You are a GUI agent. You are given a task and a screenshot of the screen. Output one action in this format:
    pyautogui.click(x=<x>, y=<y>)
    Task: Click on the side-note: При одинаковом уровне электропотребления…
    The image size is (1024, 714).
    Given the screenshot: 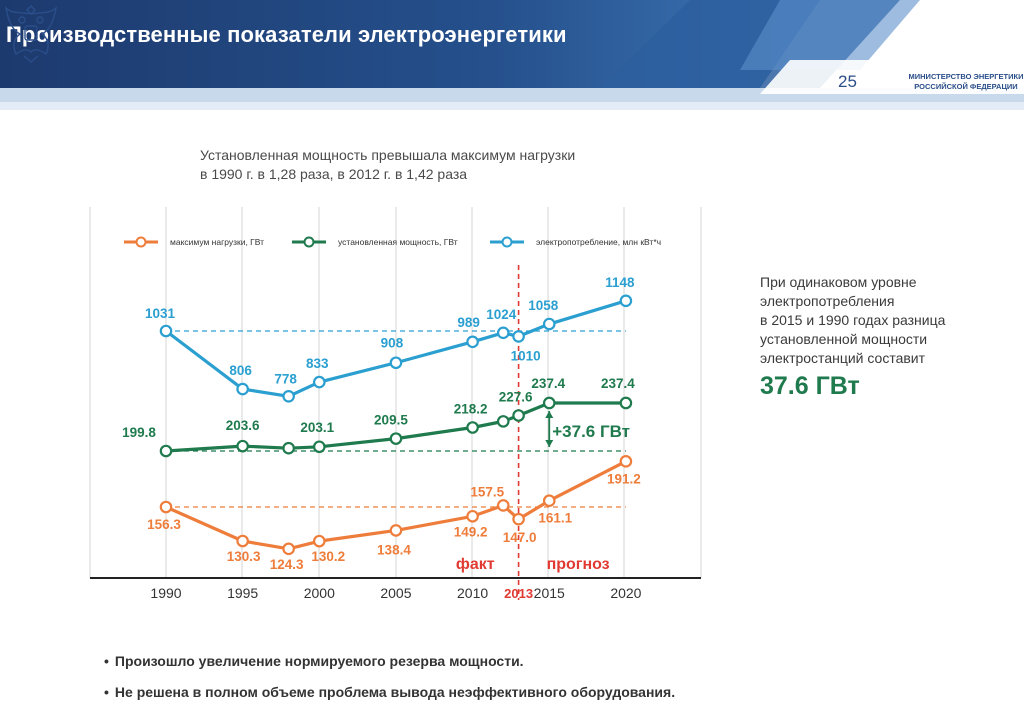 What is the action you would take?
    pyautogui.click(x=852, y=320)
    